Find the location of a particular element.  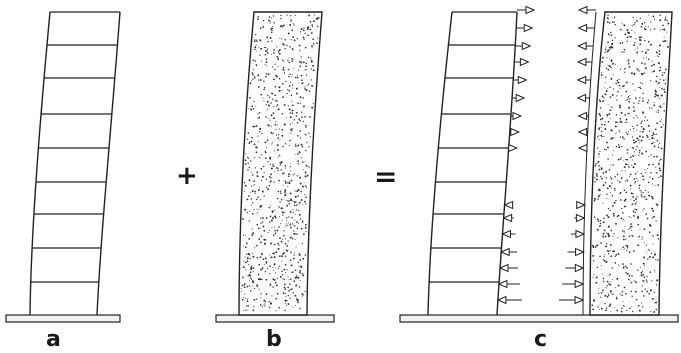

frame-a-right-column is located at coordinates (108, 163).